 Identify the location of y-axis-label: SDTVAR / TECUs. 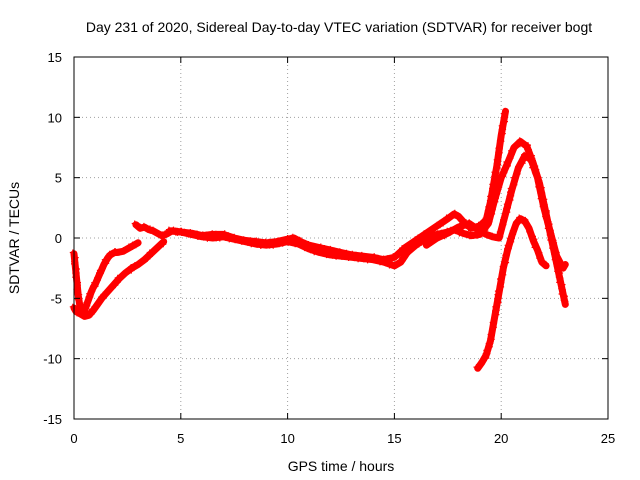
(14, 238).